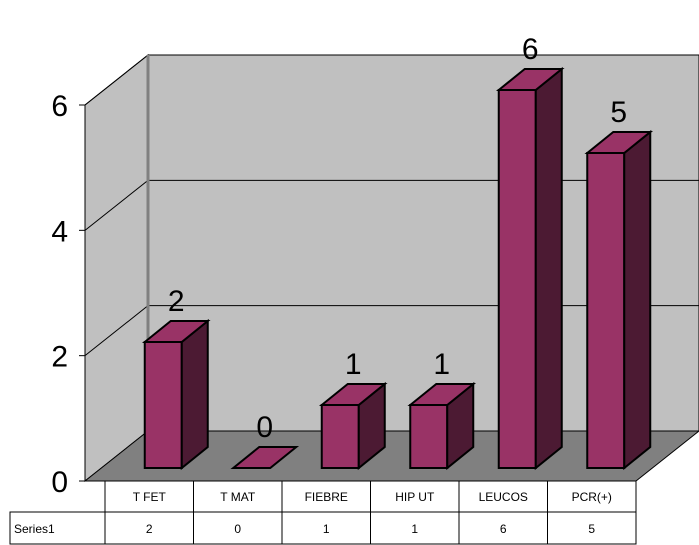 The width and height of the screenshot is (699, 545). I want to click on data-label: 0, so click(264, 427).